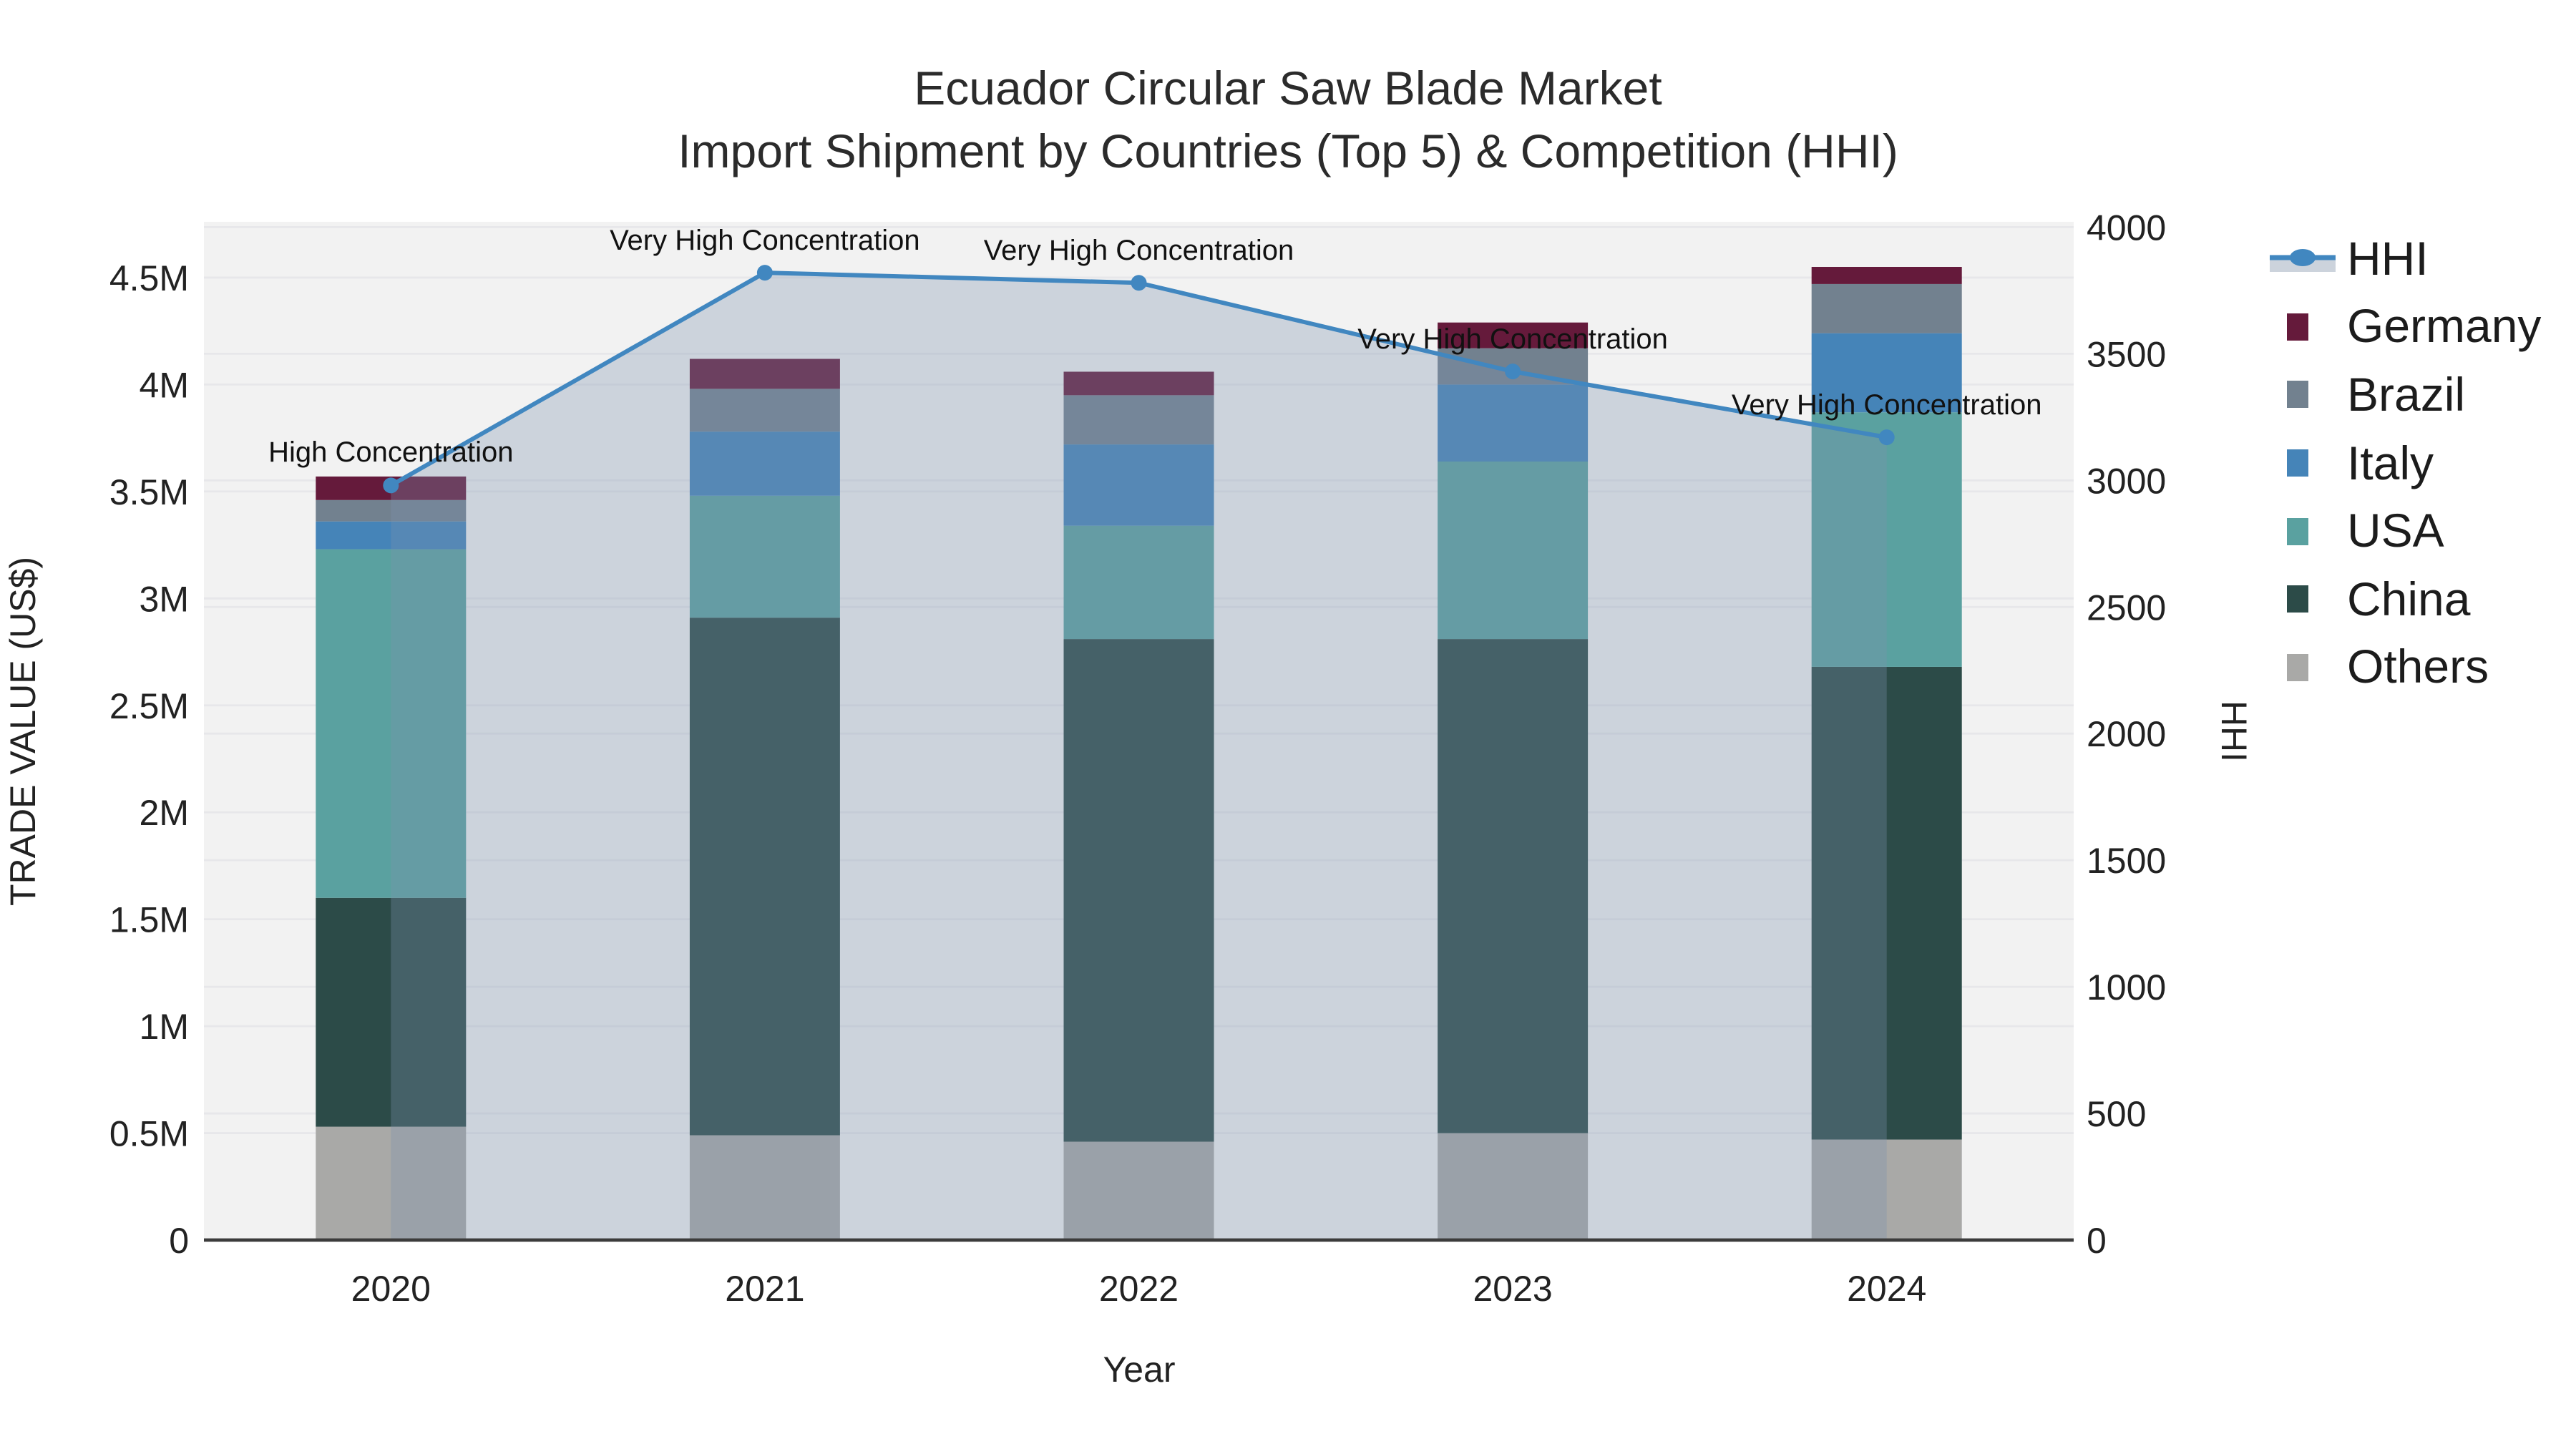 The width and height of the screenshot is (2576, 1449). I want to click on hhi-marker-2024, so click(1886, 437).